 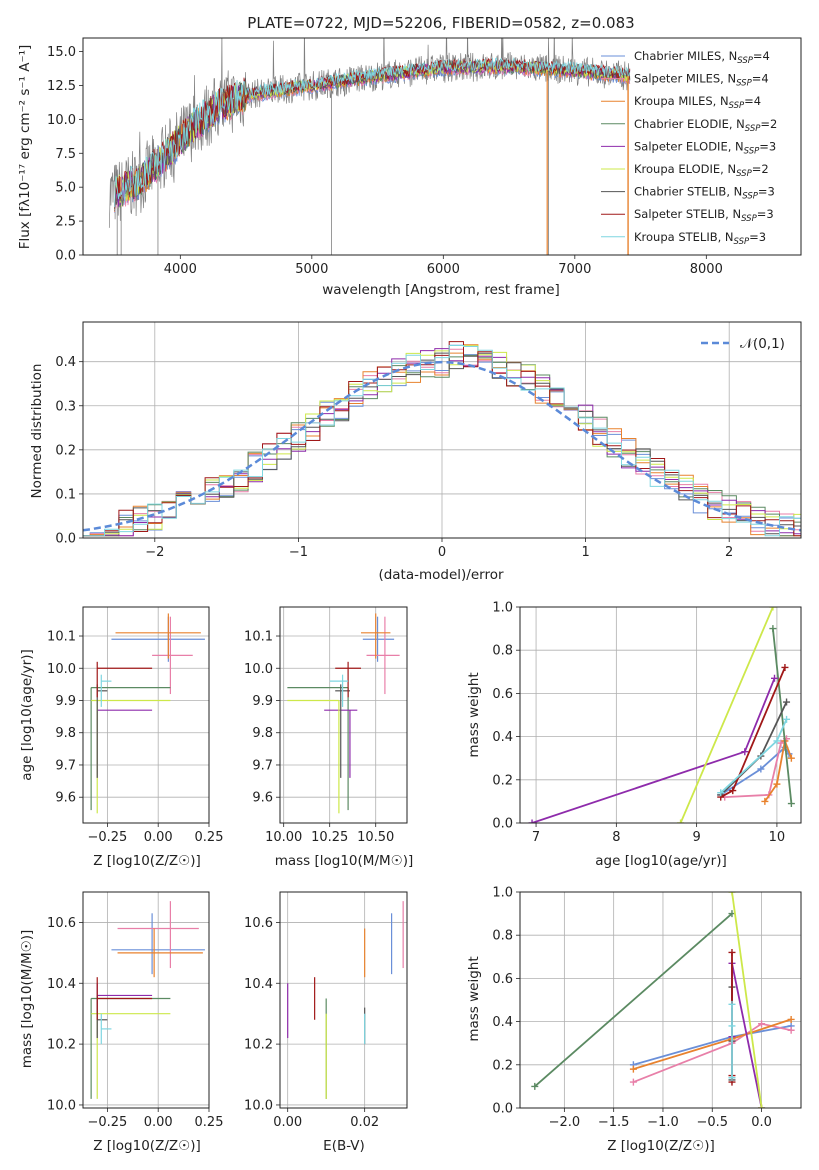 What do you see at coordinates (502, 936) in the screenshot?
I see `y-tick-label: 0.8` at bounding box center [502, 936].